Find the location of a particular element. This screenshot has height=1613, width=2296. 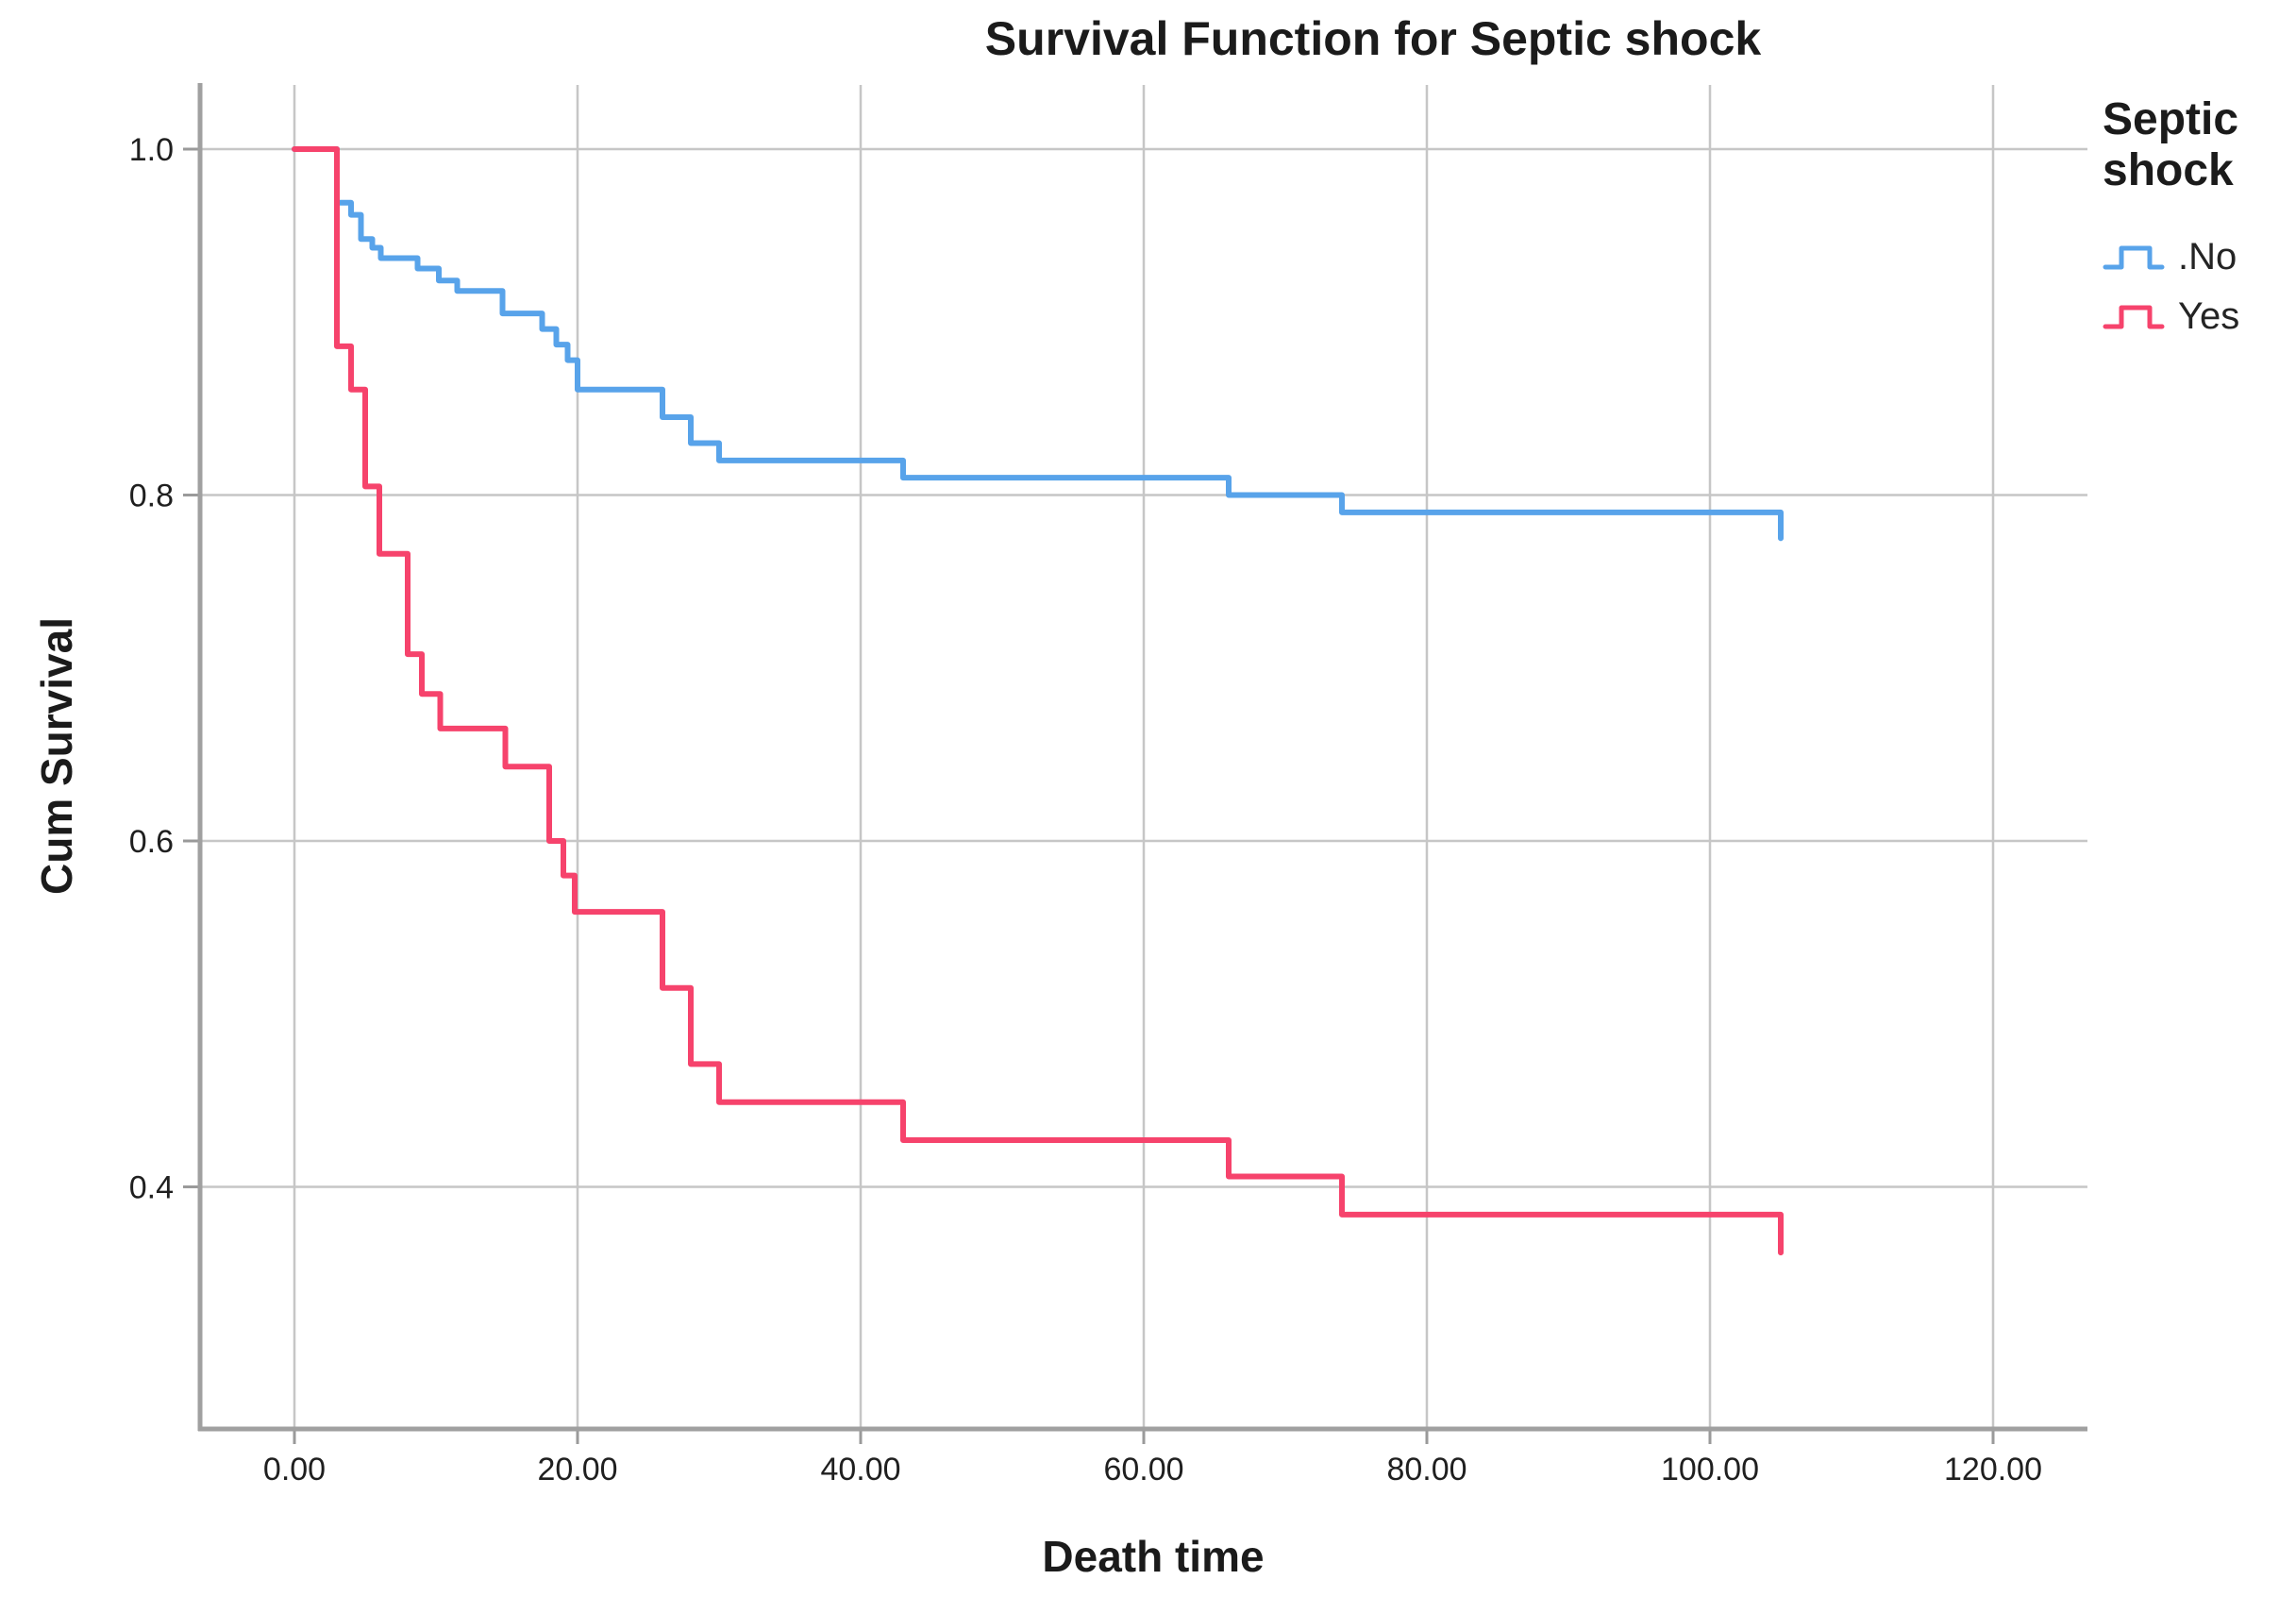

step-line-symbol-no is located at coordinates (2134, 257).